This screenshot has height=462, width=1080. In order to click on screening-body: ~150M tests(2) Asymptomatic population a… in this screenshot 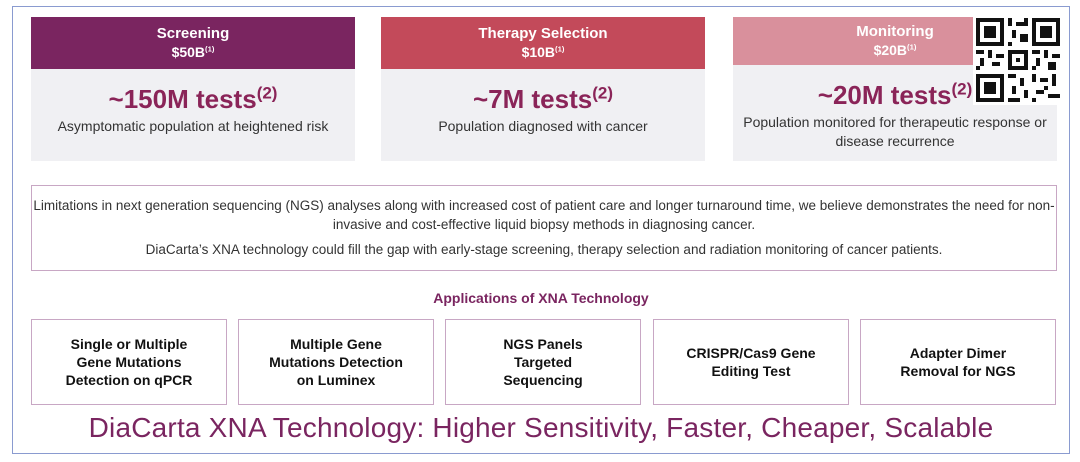, I will do `click(193, 115)`.